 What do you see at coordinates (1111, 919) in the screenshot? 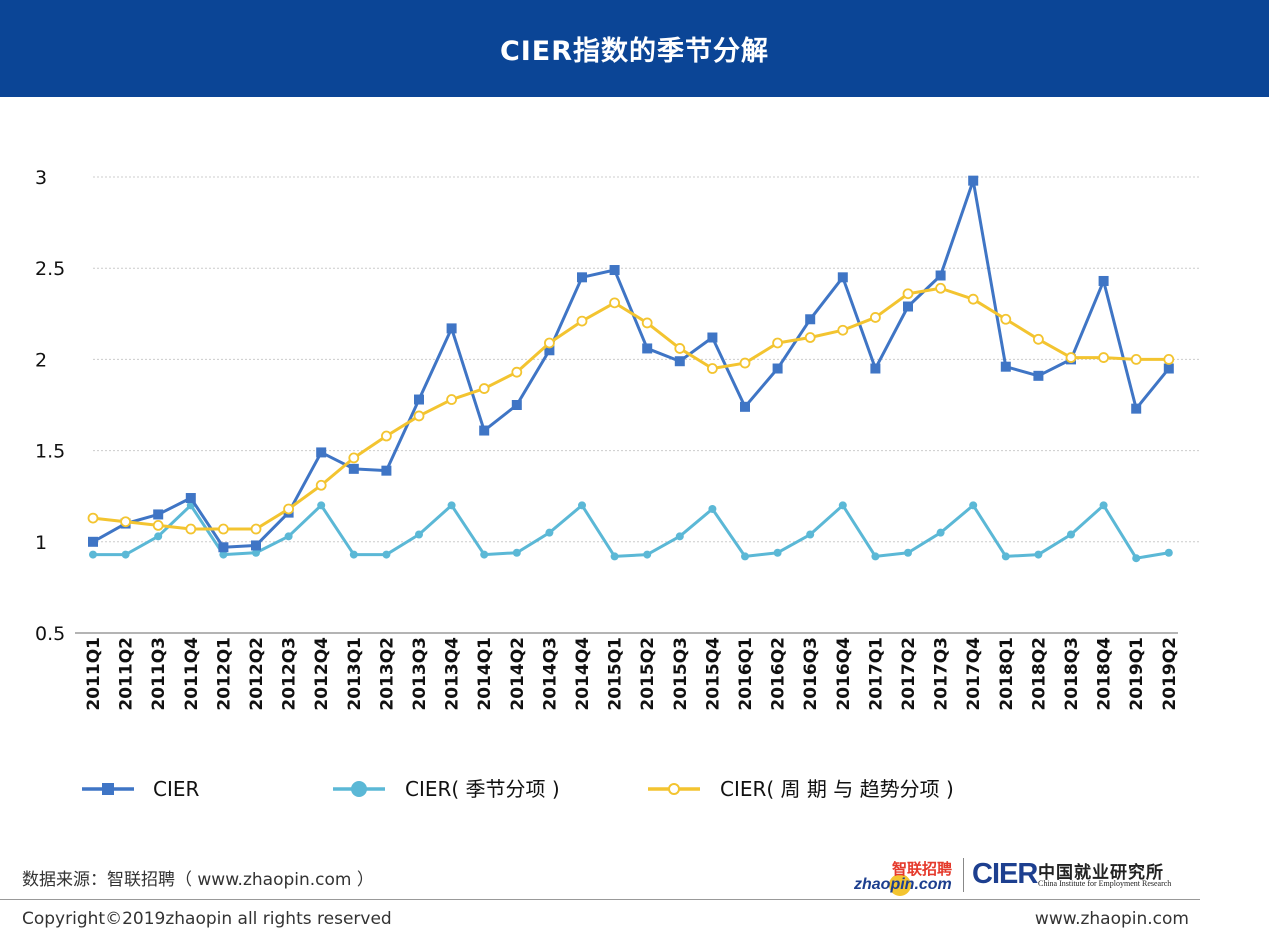
I see `website-link: www.zhaopin.com` at bounding box center [1111, 919].